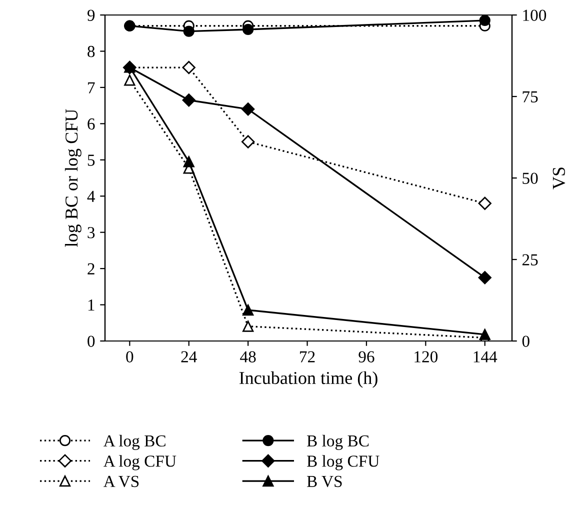  Describe the element at coordinates (130, 356) in the screenshot. I see `x-tick-label: 0` at that location.